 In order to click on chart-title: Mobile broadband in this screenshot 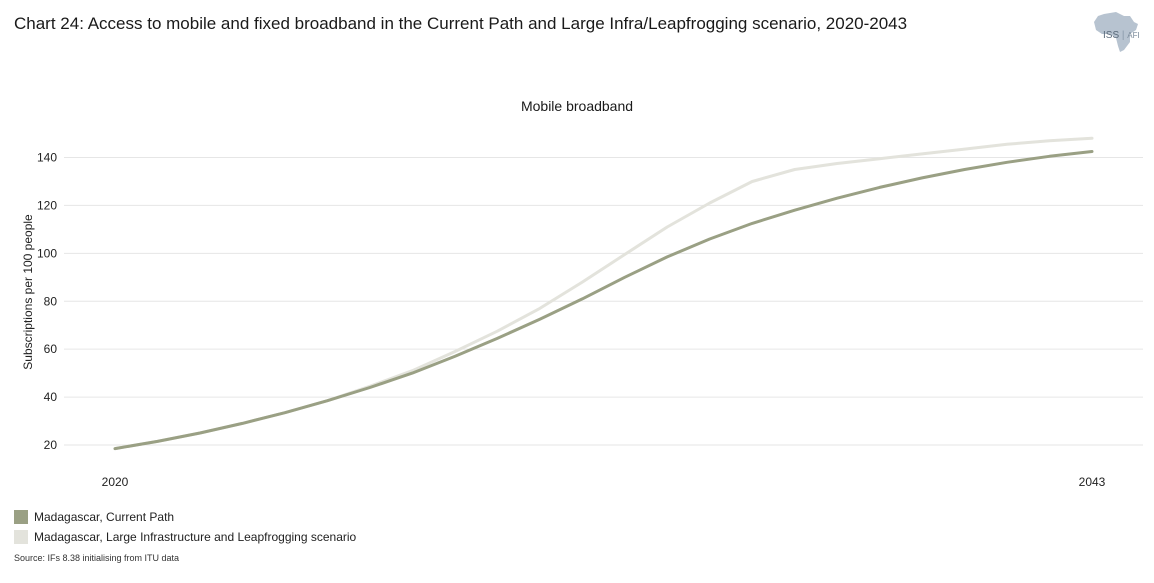, I will do `click(577, 106)`.